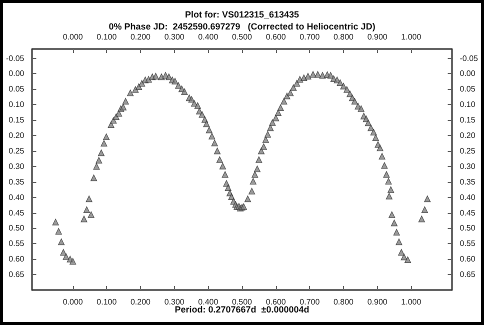 The height and width of the screenshot is (325, 484). Describe the element at coordinates (16, 135) in the screenshot. I see `y-tick-label: 0.20` at that location.